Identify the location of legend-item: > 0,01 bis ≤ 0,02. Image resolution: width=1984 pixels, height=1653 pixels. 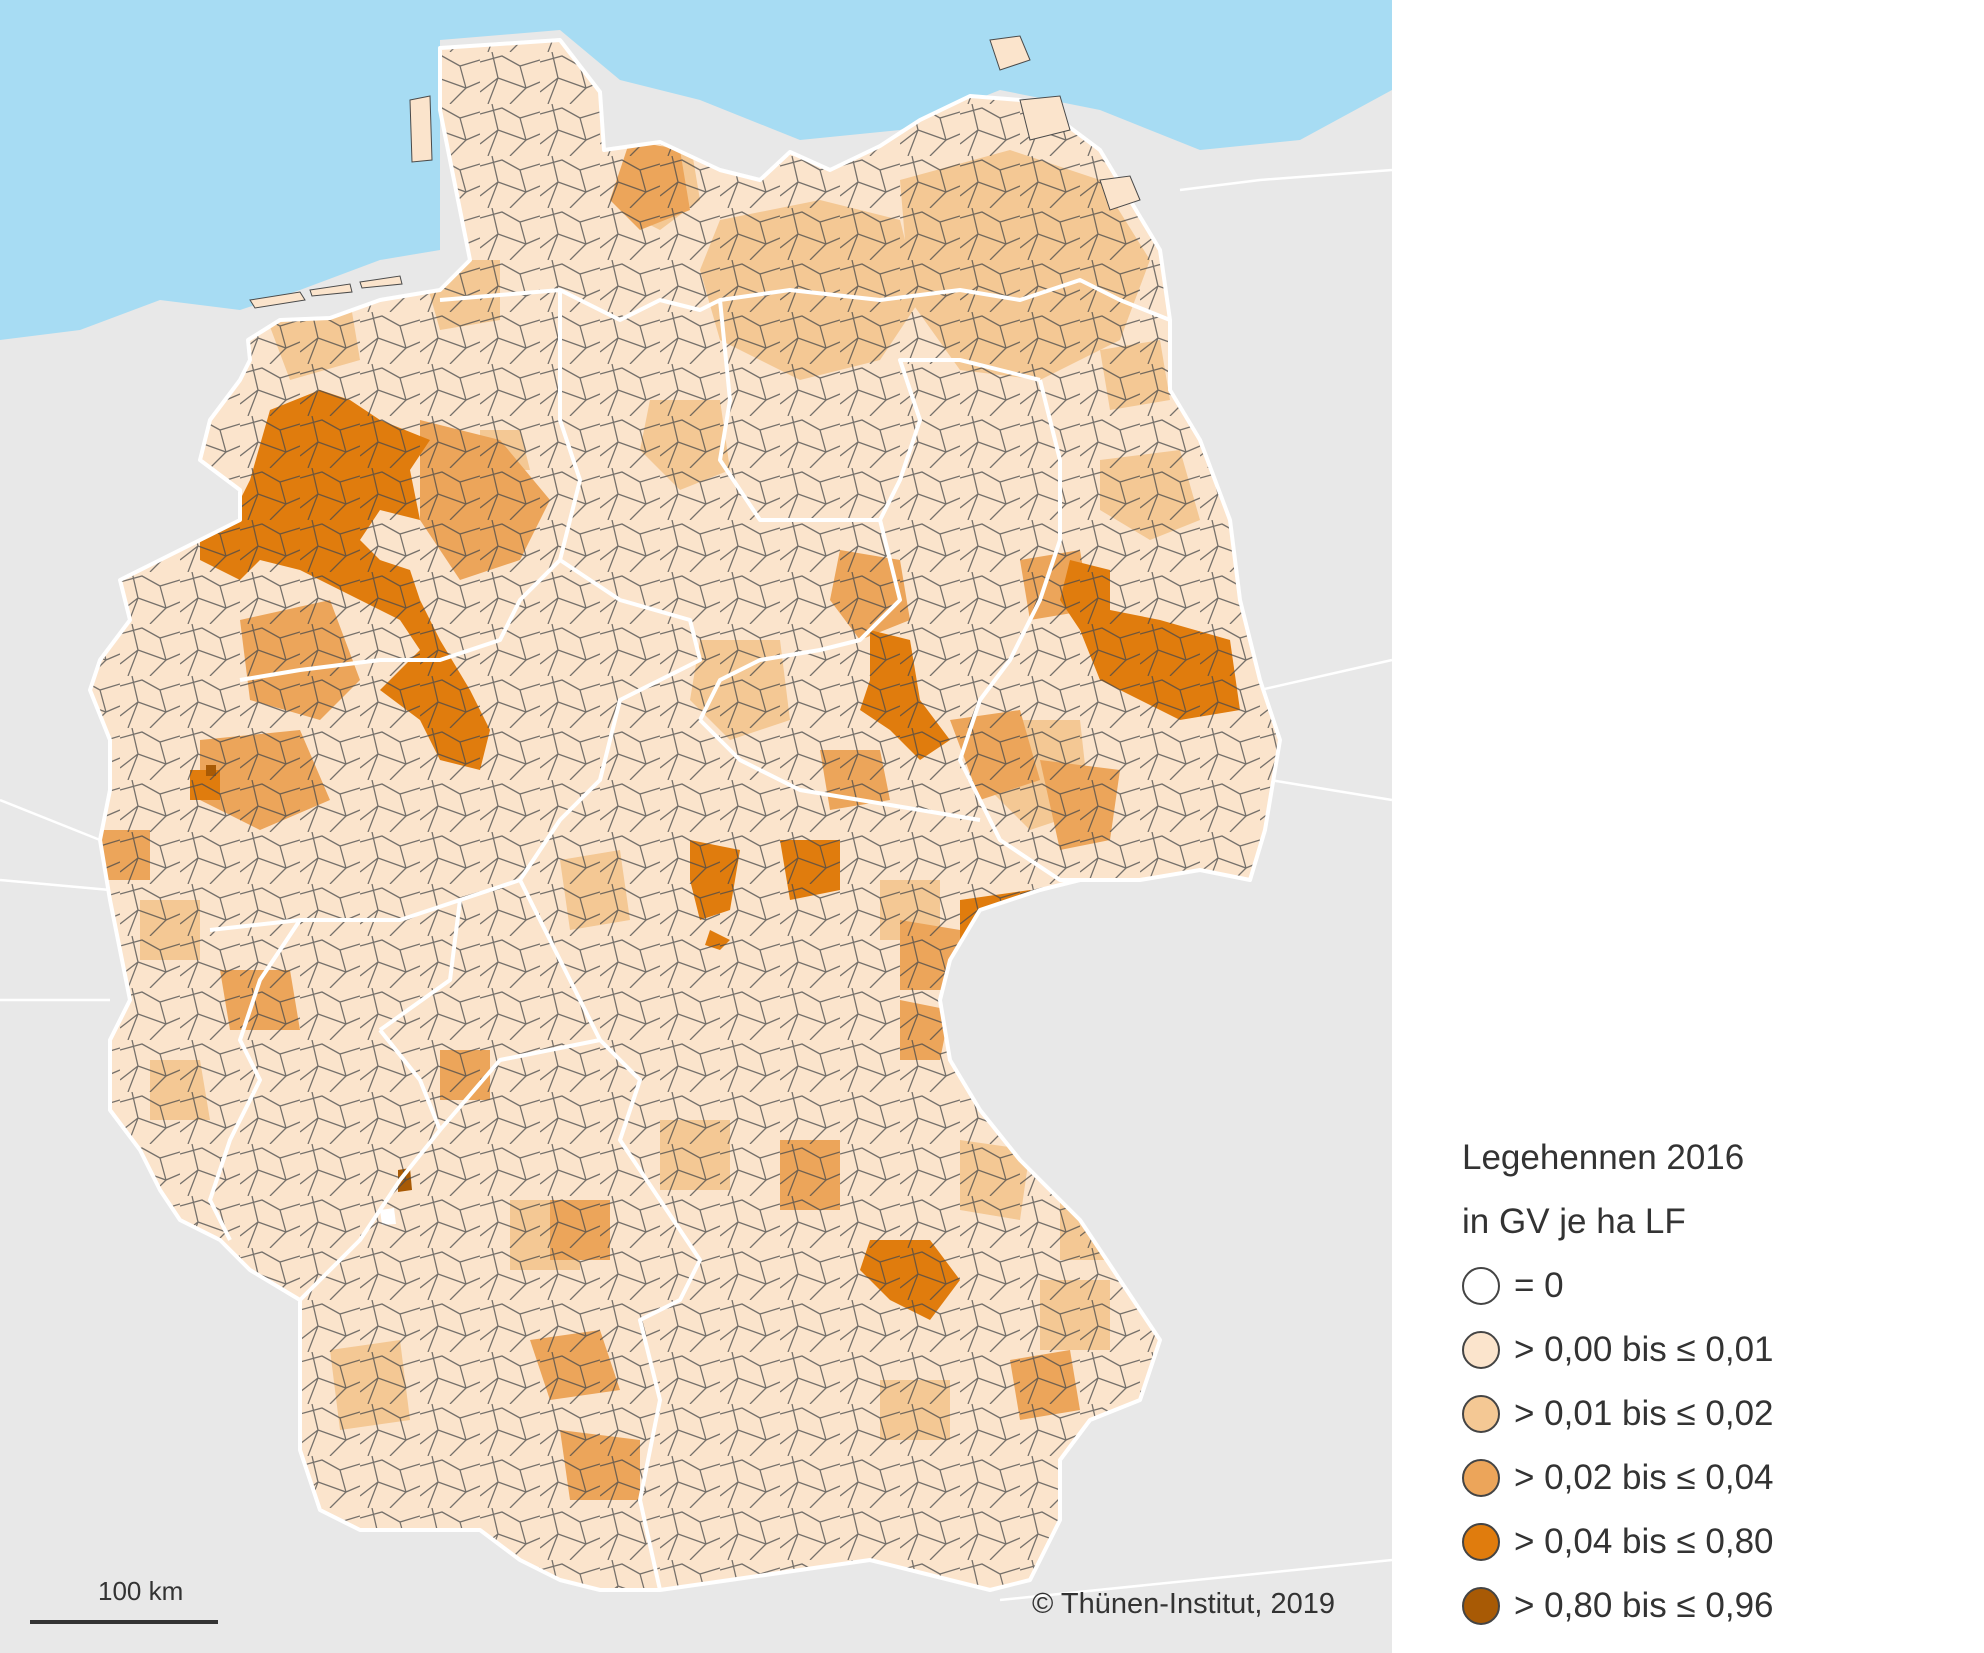
(1702, 1414).